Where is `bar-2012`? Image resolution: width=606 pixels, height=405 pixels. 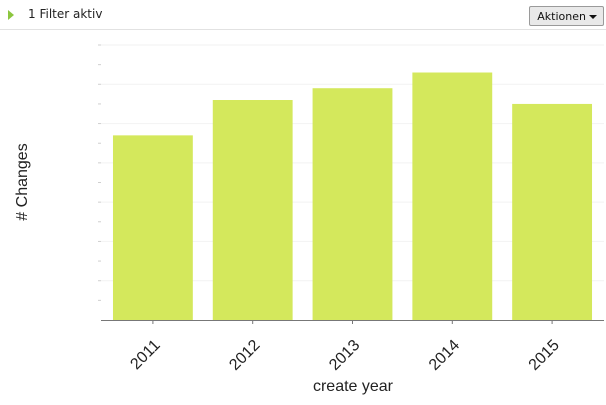 bar-2012 is located at coordinates (252, 210).